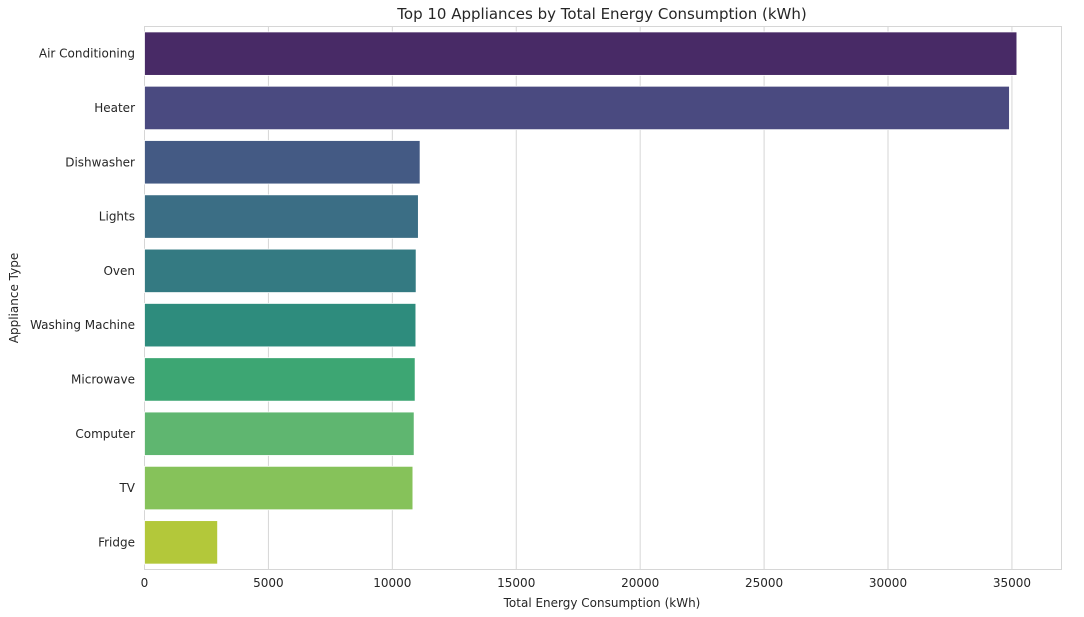  Describe the element at coordinates (100, 162) in the screenshot. I see `y-tick-label: Dishwasher` at that location.